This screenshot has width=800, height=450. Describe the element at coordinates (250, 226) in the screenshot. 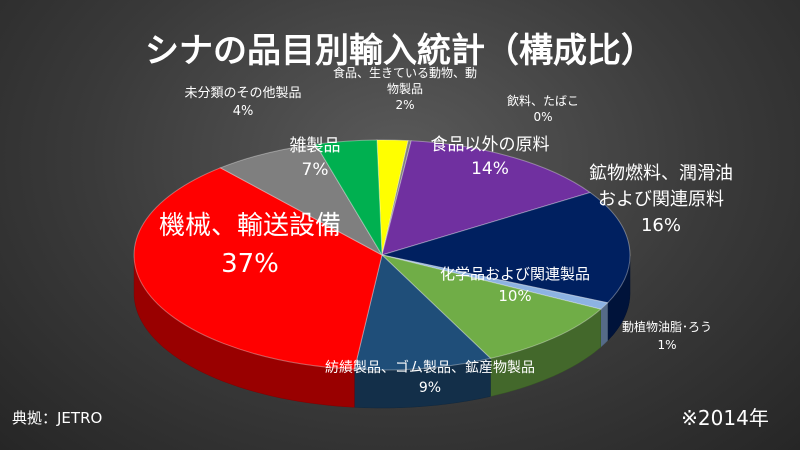

I see `slice-category-label: 機械、輸送設備` at that location.